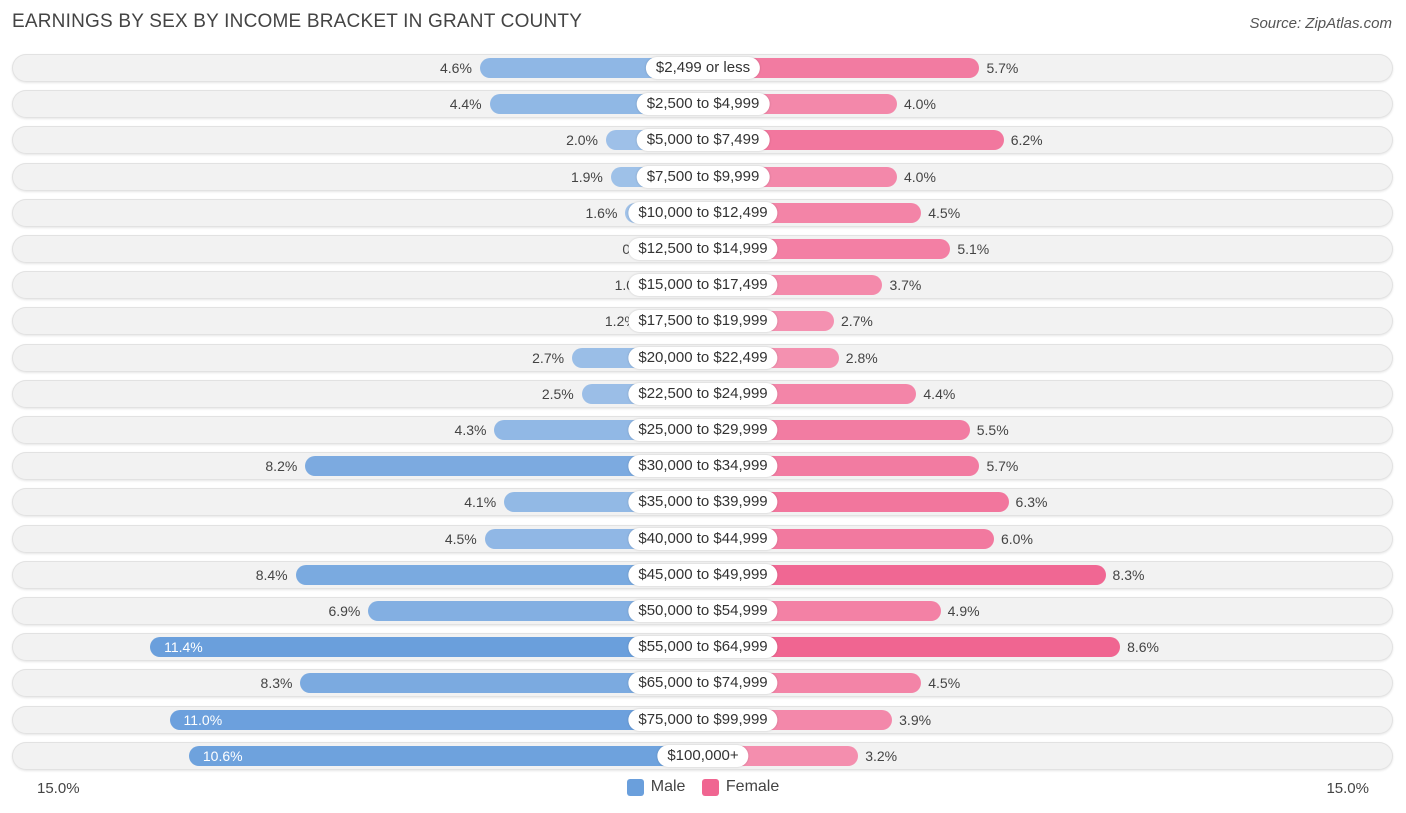  Describe the element at coordinates (1320, 23) in the screenshot. I see `source-credit: Source: ZipAtlas.com` at that location.